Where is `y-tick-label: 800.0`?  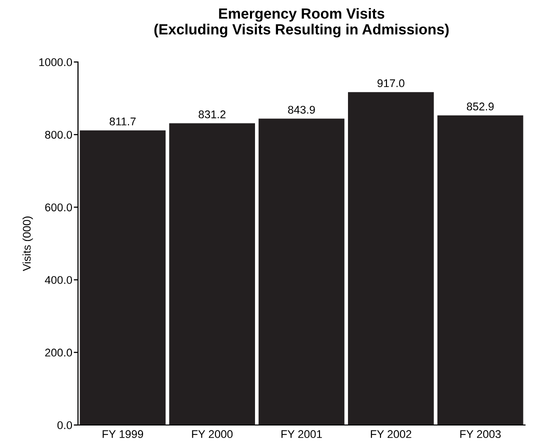
y-tick-label: 800.0 is located at coordinates (58, 134).